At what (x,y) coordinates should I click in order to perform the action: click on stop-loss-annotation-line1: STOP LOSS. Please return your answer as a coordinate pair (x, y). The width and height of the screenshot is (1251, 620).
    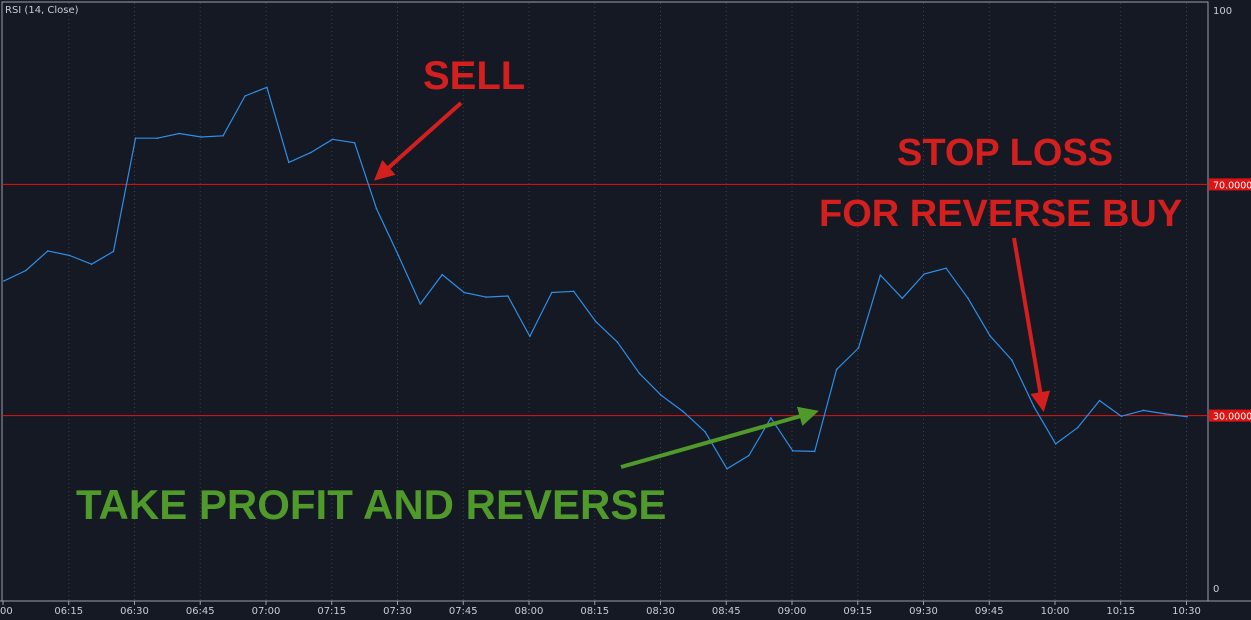
    Looking at the image, I should click on (1005, 153).